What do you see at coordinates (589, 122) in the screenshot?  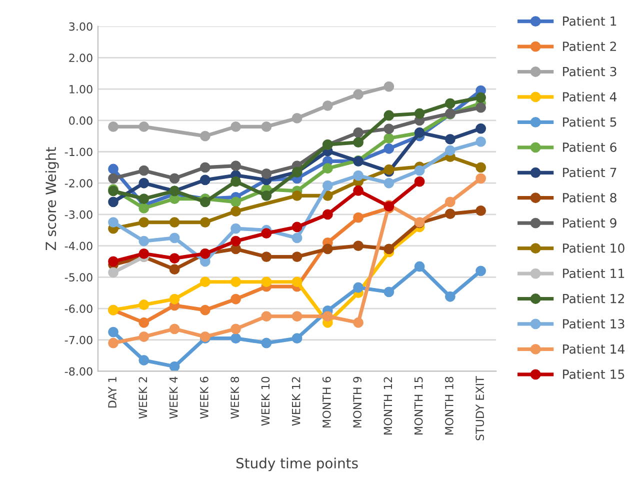 I see `legend-label: Patient 5` at bounding box center [589, 122].